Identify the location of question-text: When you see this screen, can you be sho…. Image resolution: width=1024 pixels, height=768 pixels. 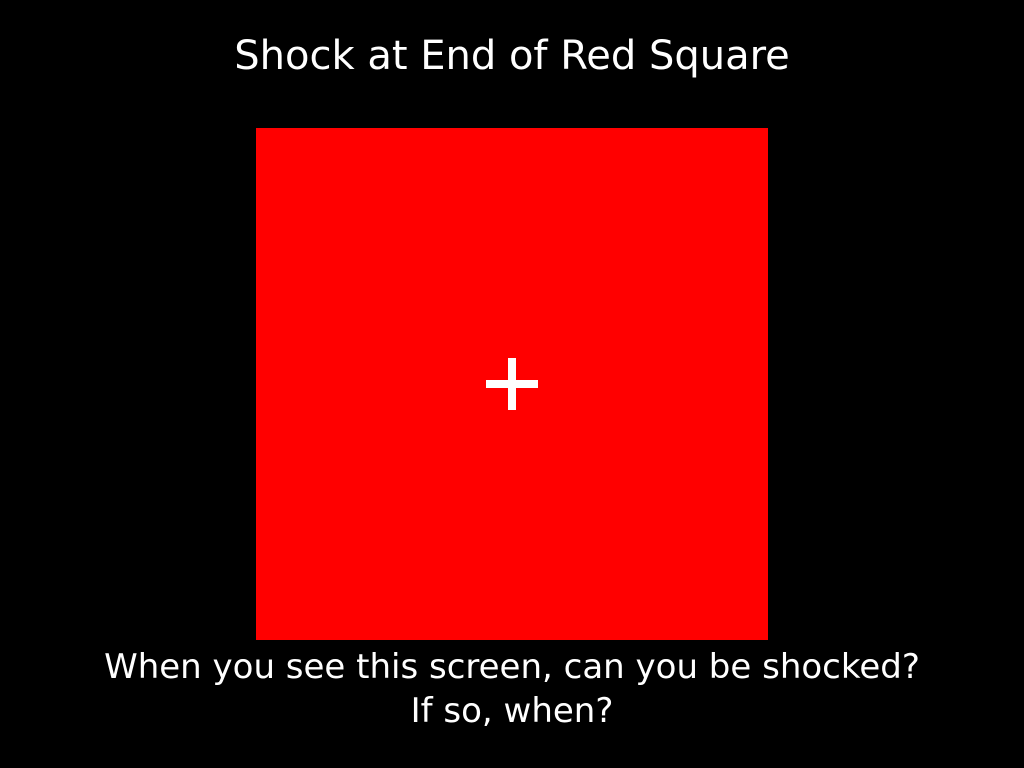
(512, 689).